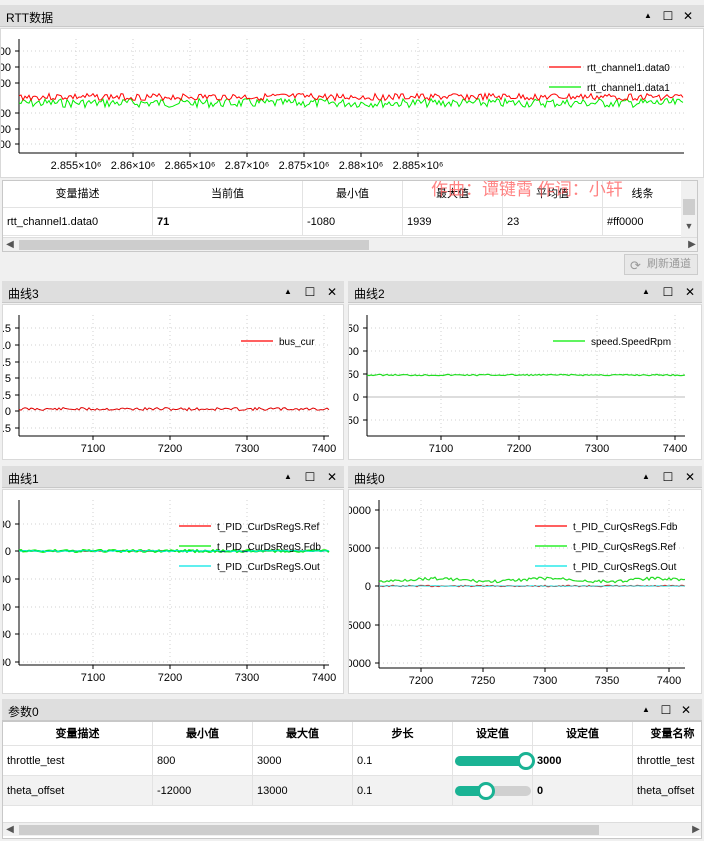 The height and width of the screenshot is (841, 704). Describe the element at coordinates (553, 194) in the screenshot. I see `header-cell: 平均值` at that location.